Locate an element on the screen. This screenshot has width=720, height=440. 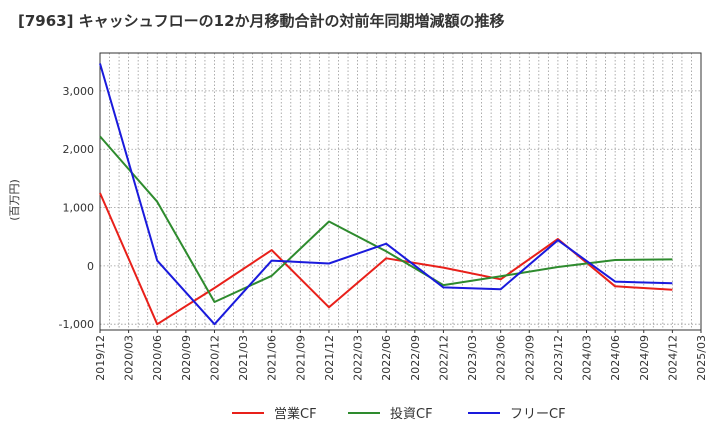
x-tick-label: 2020/12 is located at coordinates (214, 358).